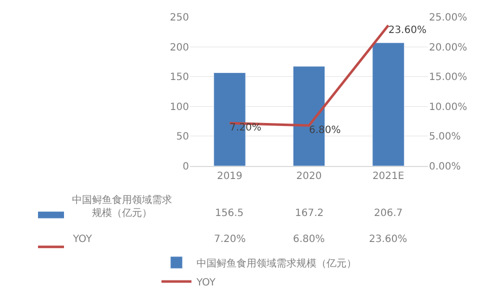 The image size is (498, 301). Describe the element at coordinates (388, 213) in the screenshot. I see `data-label: 206.7` at that location.